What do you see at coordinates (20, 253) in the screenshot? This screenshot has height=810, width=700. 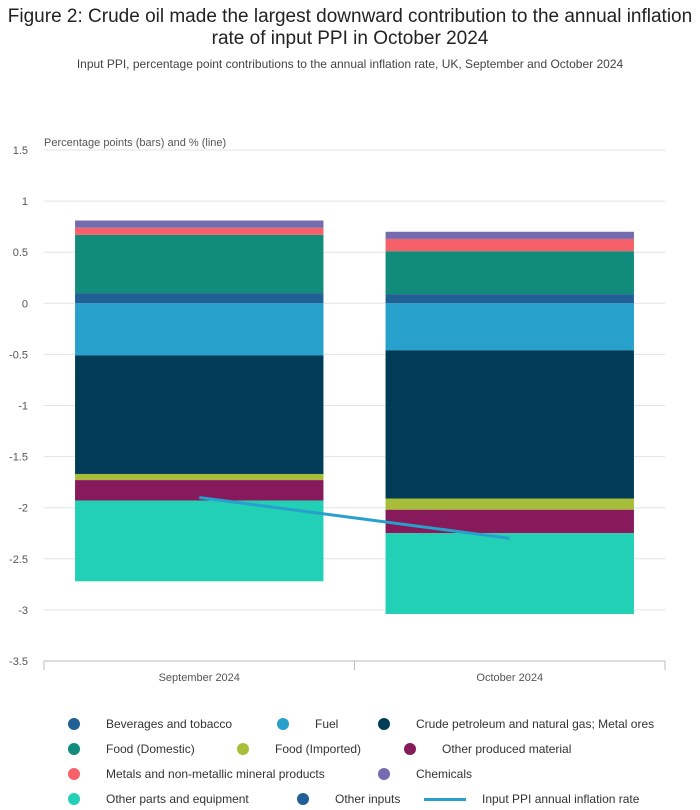 I see `y-tick-label: 0.5` at bounding box center [20, 253].